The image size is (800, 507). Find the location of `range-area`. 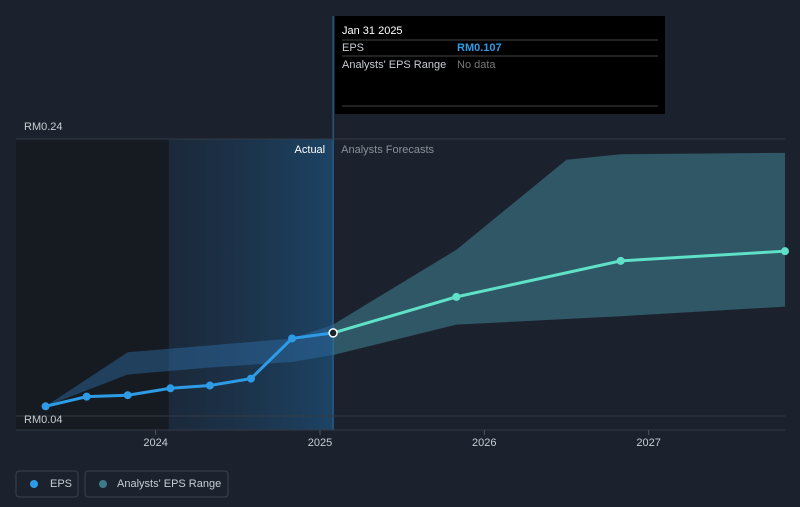

range-area is located at coordinates (189, 365).